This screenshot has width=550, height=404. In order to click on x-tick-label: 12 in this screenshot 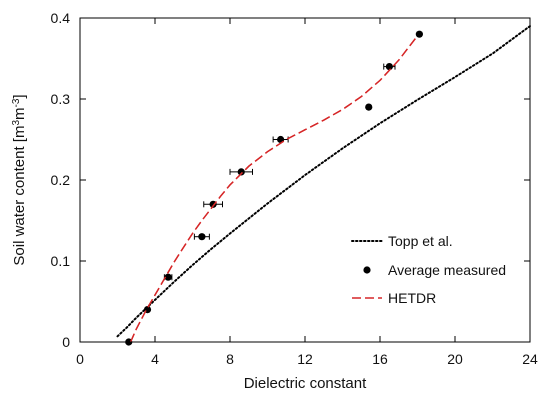, I will do `click(305, 359)`.